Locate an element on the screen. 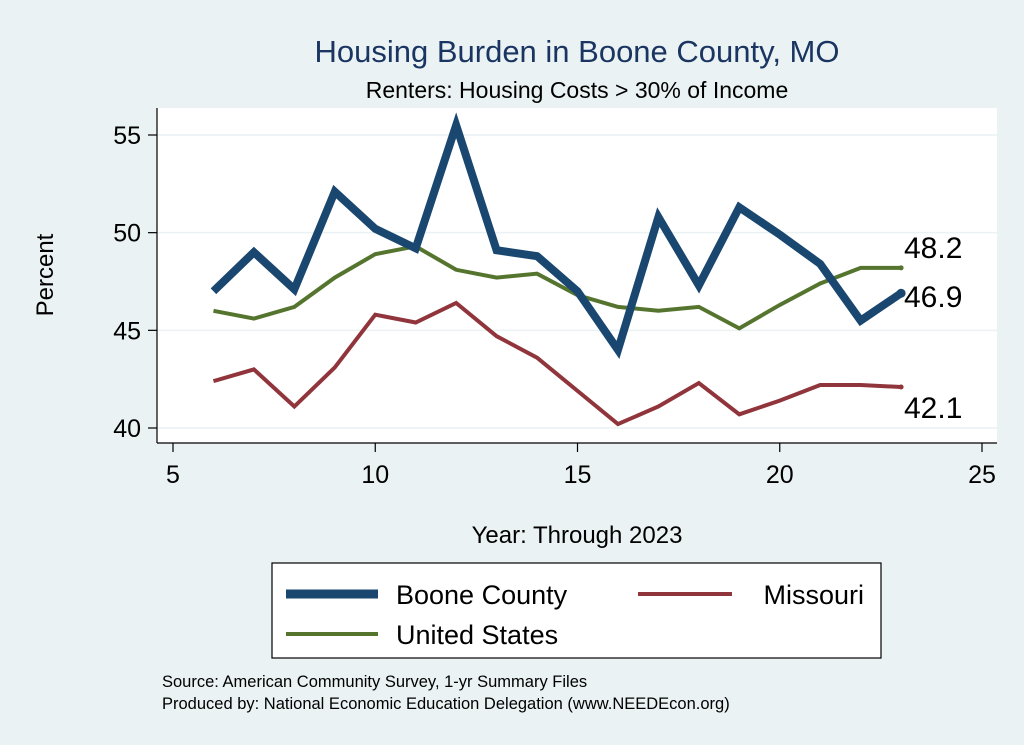  series-line-missouri is located at coordinates (557, 363).